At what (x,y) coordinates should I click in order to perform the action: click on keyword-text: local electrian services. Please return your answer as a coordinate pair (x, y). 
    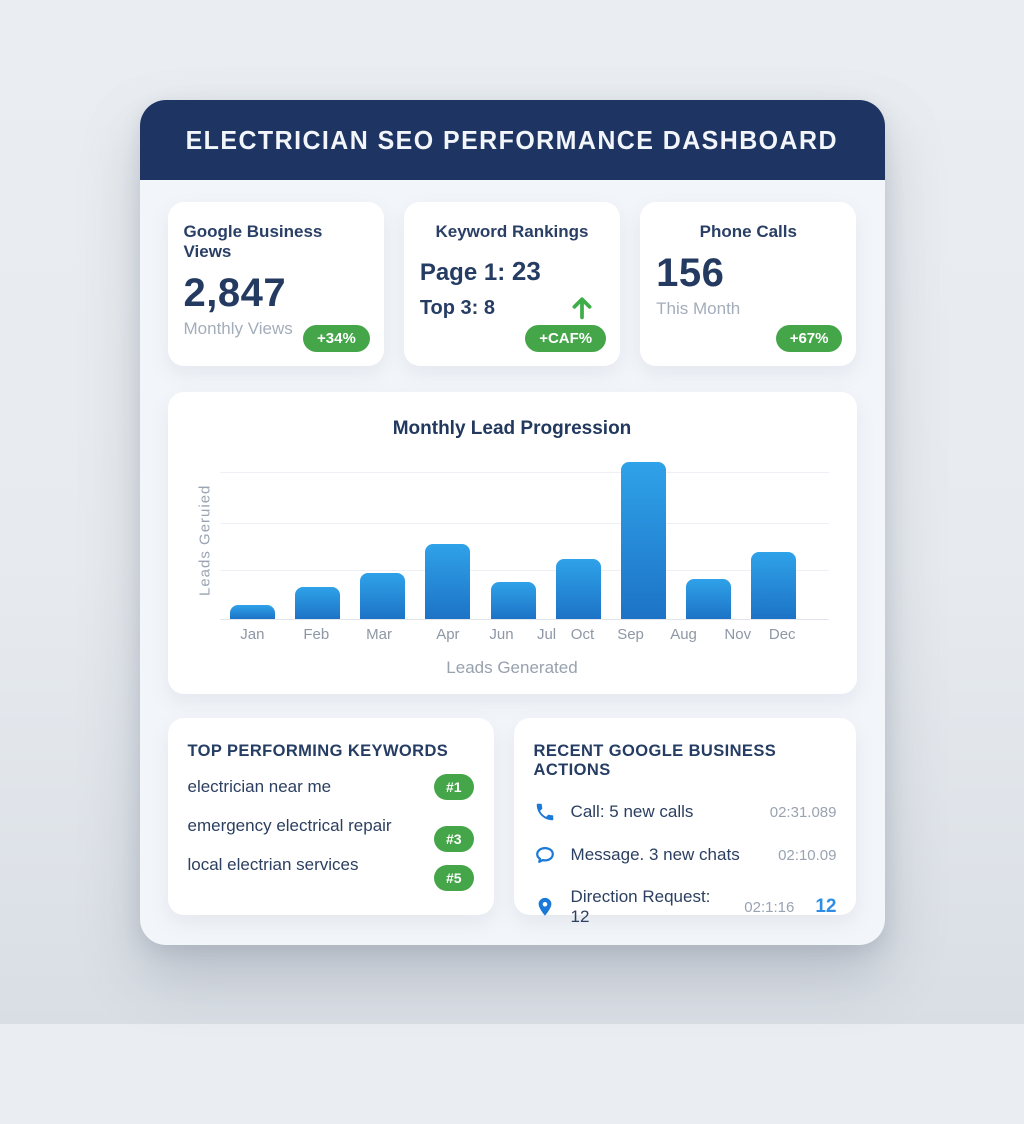
    Looking at the image, I should click on (273, 864).